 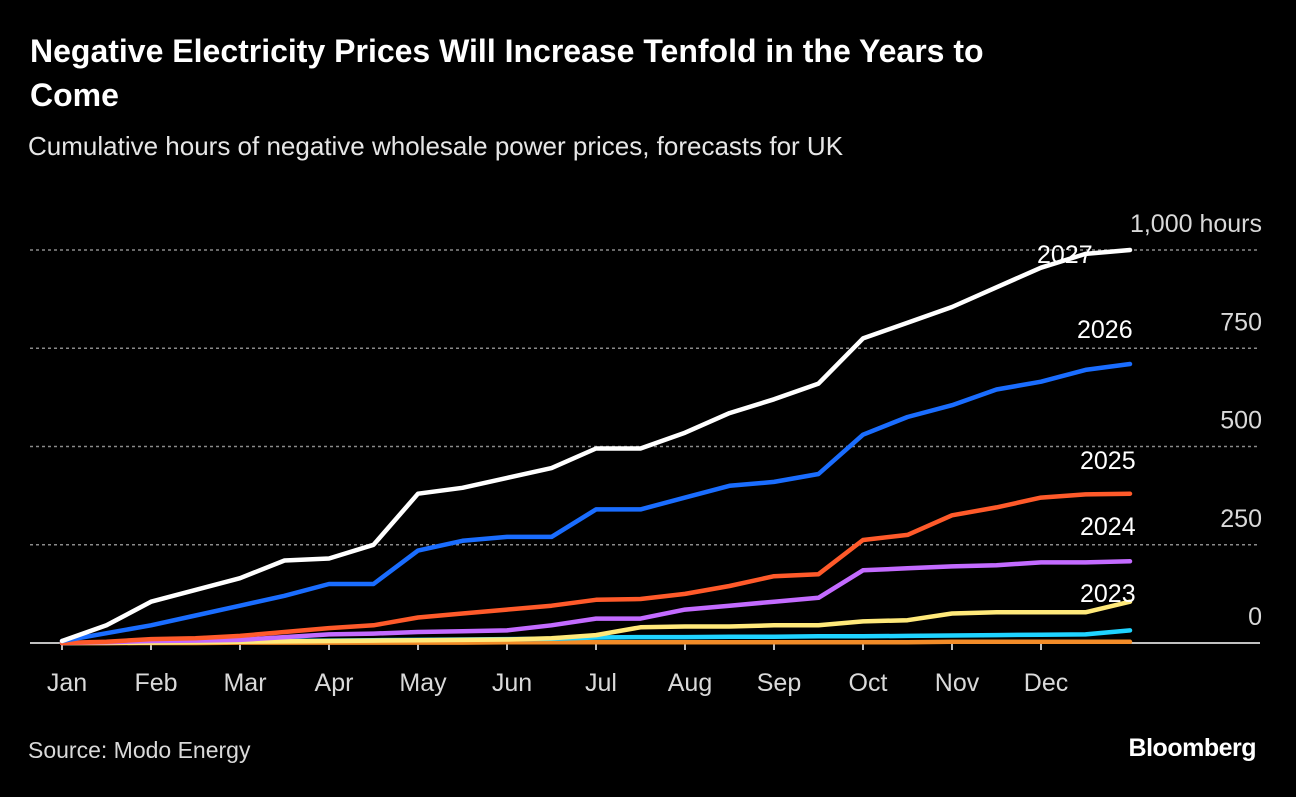 What do you see at coordinates (512, 683) in the screenshot?
I see `x-tick-label: Jun` at bounding box center [512, 683].